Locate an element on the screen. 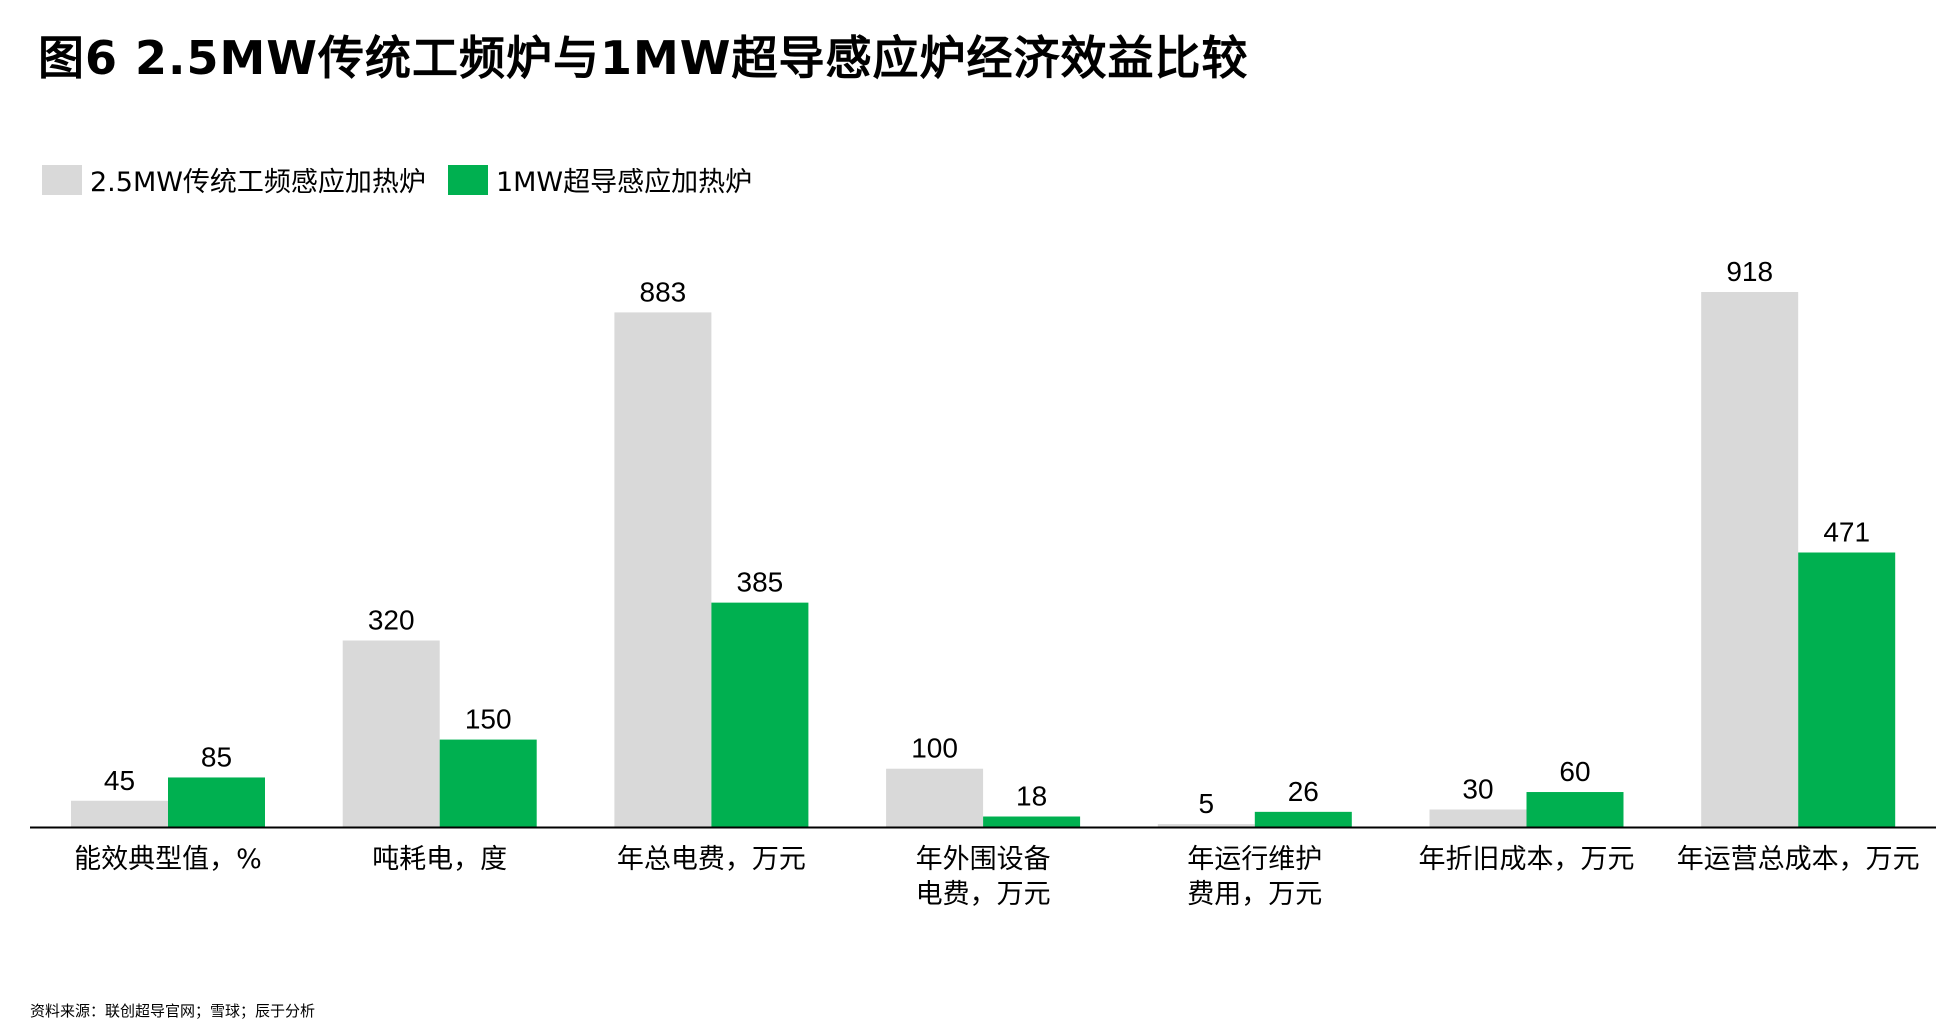 Image resolution: width=1936 pixels, height=1028 pixels. x-tick-label-5-0: 年折旧成本，万元 is located at coordinates (1527, 859).